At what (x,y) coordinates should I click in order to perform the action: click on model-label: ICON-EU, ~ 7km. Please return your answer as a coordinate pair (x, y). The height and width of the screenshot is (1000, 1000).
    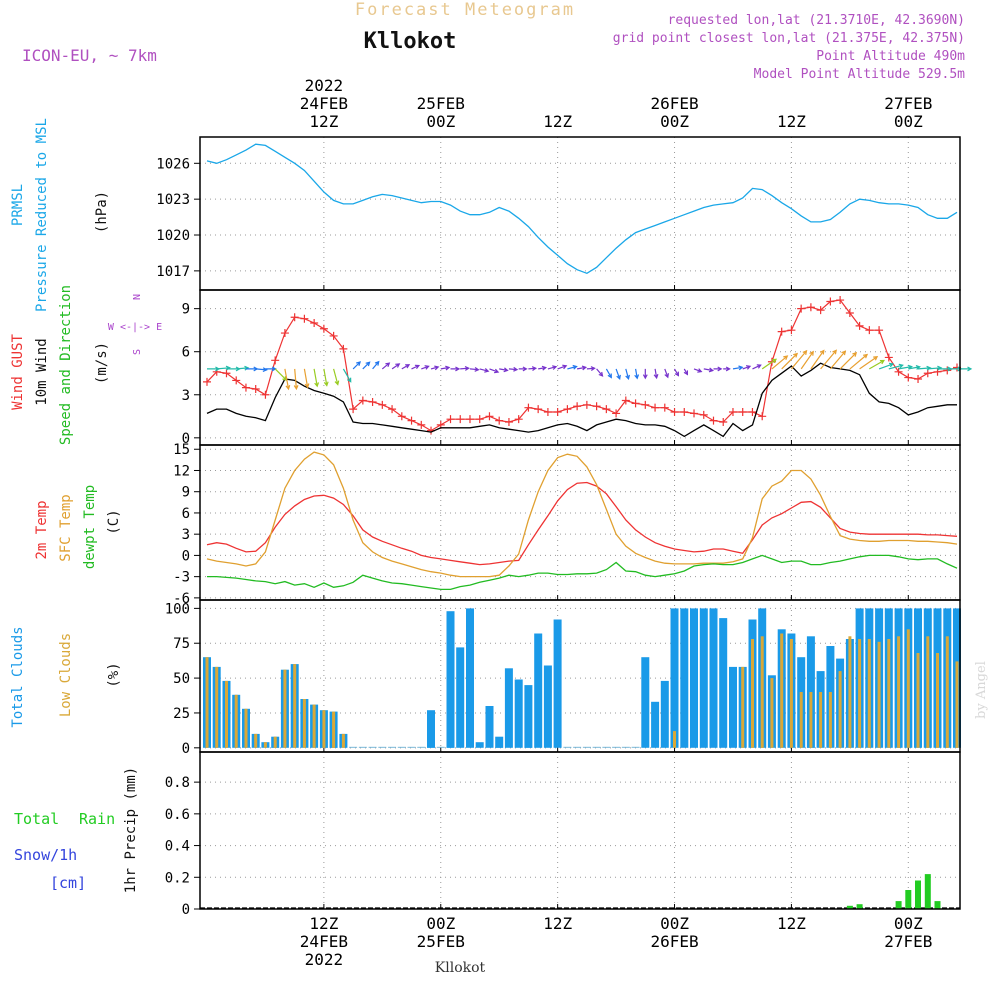
    Looking at the image, I should click on (89, 55).